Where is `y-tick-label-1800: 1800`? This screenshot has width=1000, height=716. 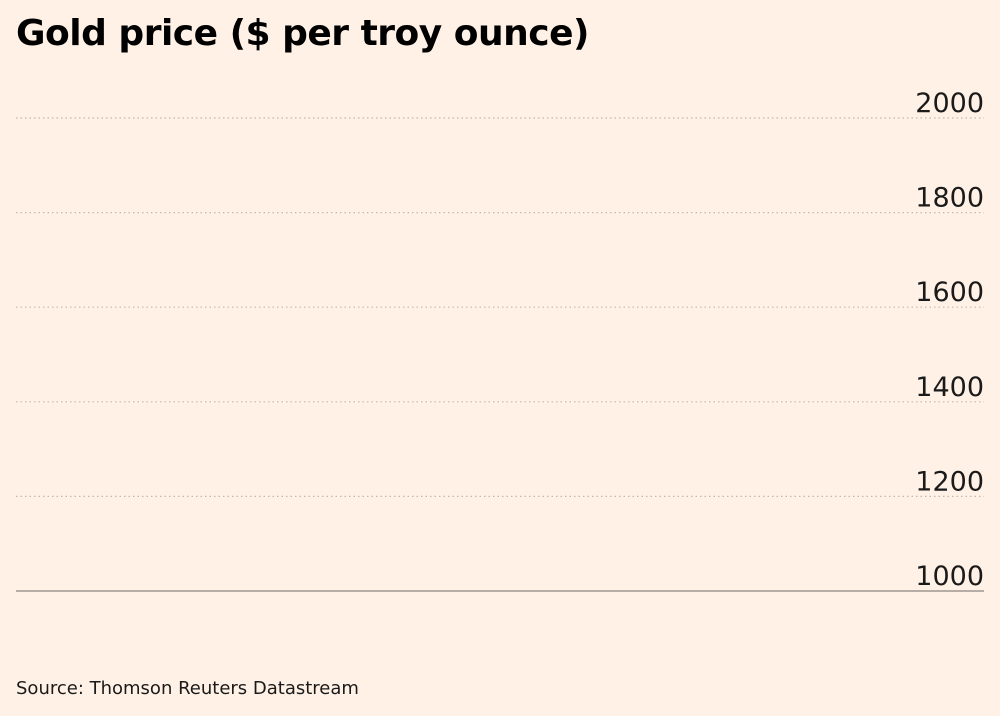 y-tick-label-1800: 1800 is located at coordinates (949, 198).